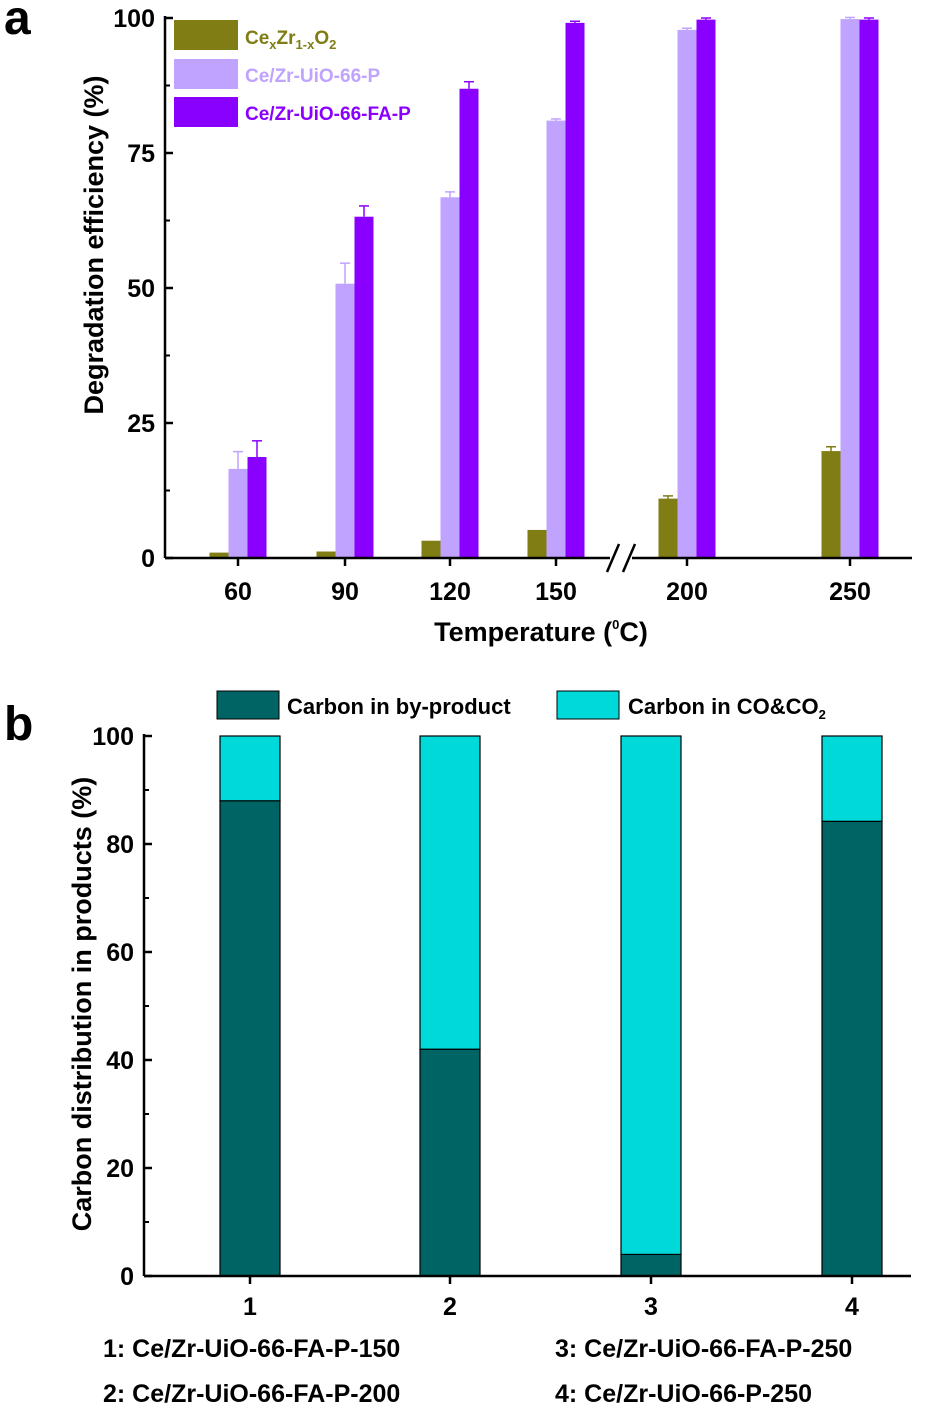  I want to click on x-tick-label-a-90: 90, so click(345, 592).